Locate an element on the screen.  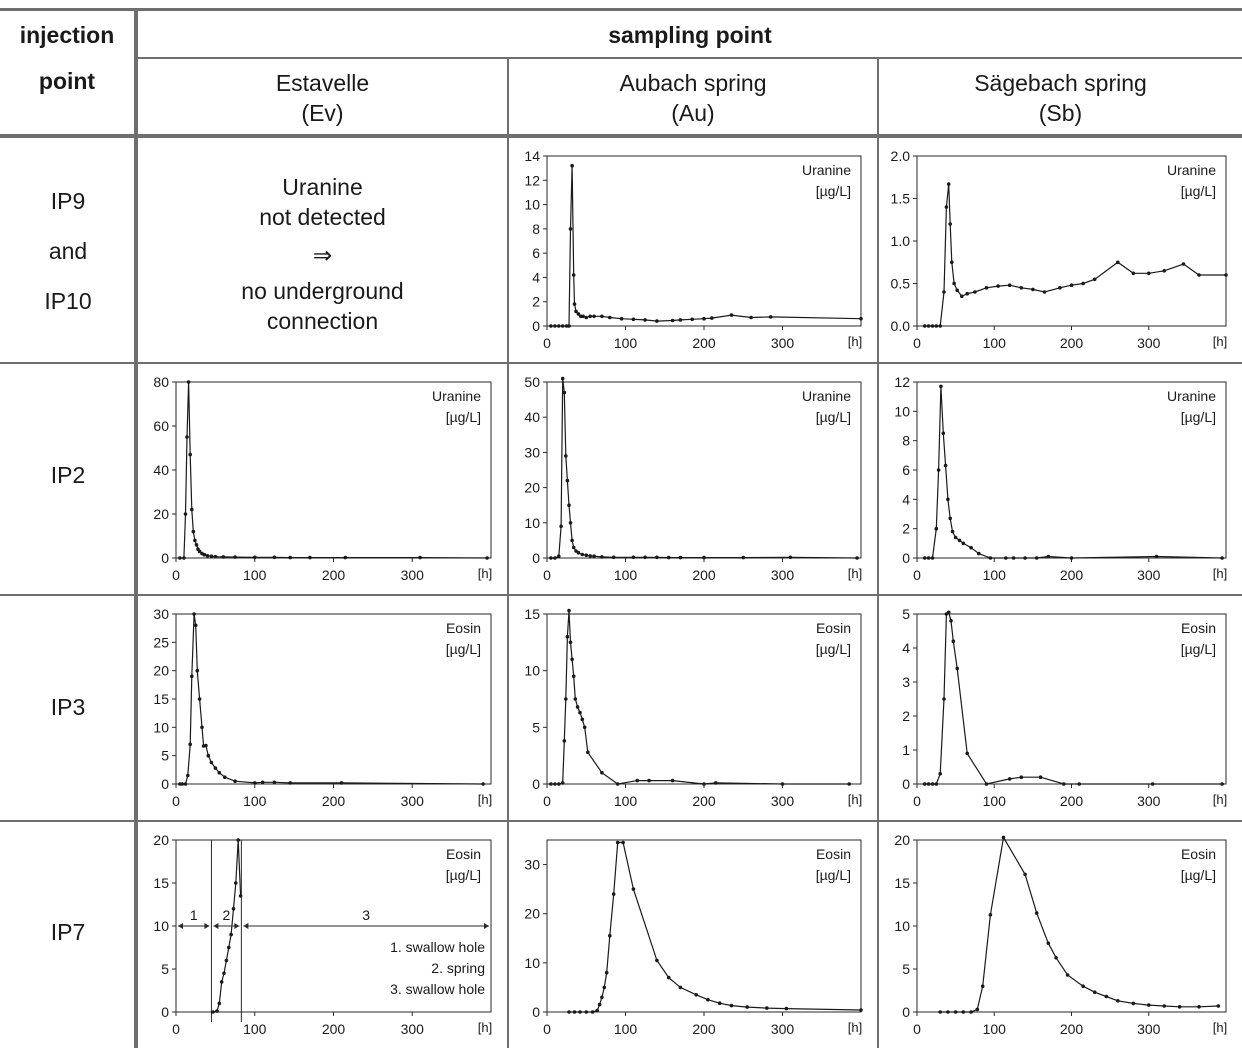
x-tick-label: 200 is located at coordinates (1072, 1029).